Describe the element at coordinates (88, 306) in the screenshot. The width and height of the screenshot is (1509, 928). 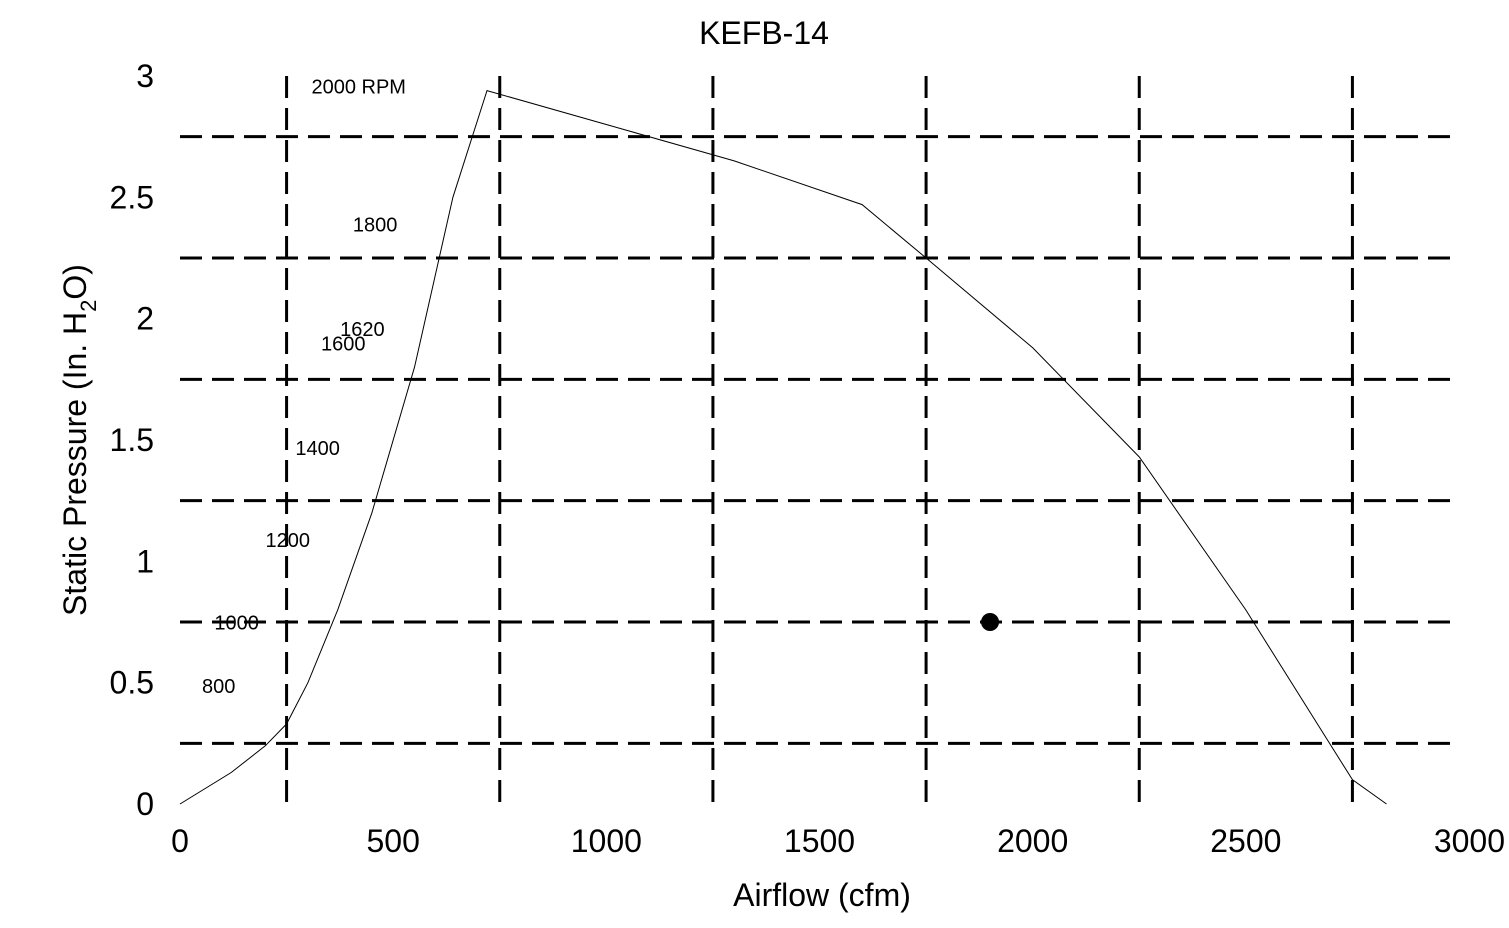
I see `y-axis-title-subscript: 2` at that location.